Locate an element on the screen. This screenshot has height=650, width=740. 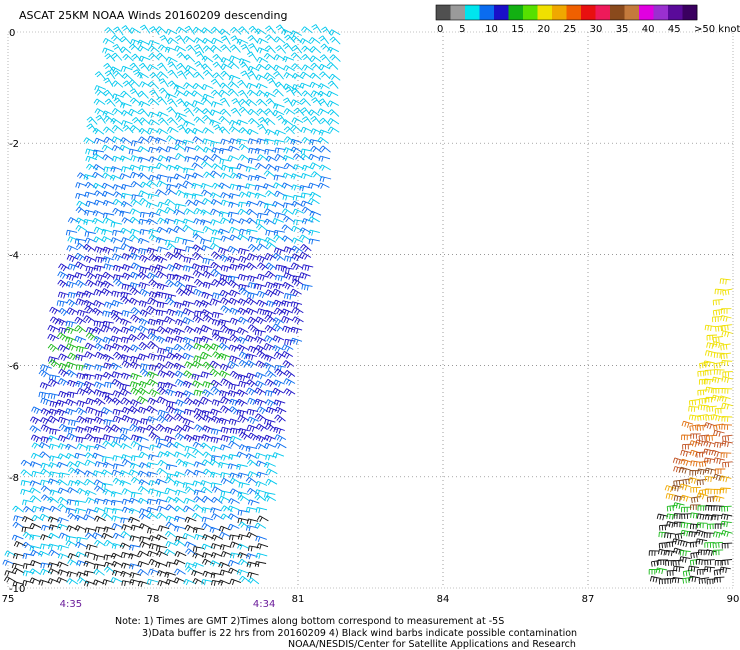
colorbar-label: 35 is located at coordinates (622, 29).